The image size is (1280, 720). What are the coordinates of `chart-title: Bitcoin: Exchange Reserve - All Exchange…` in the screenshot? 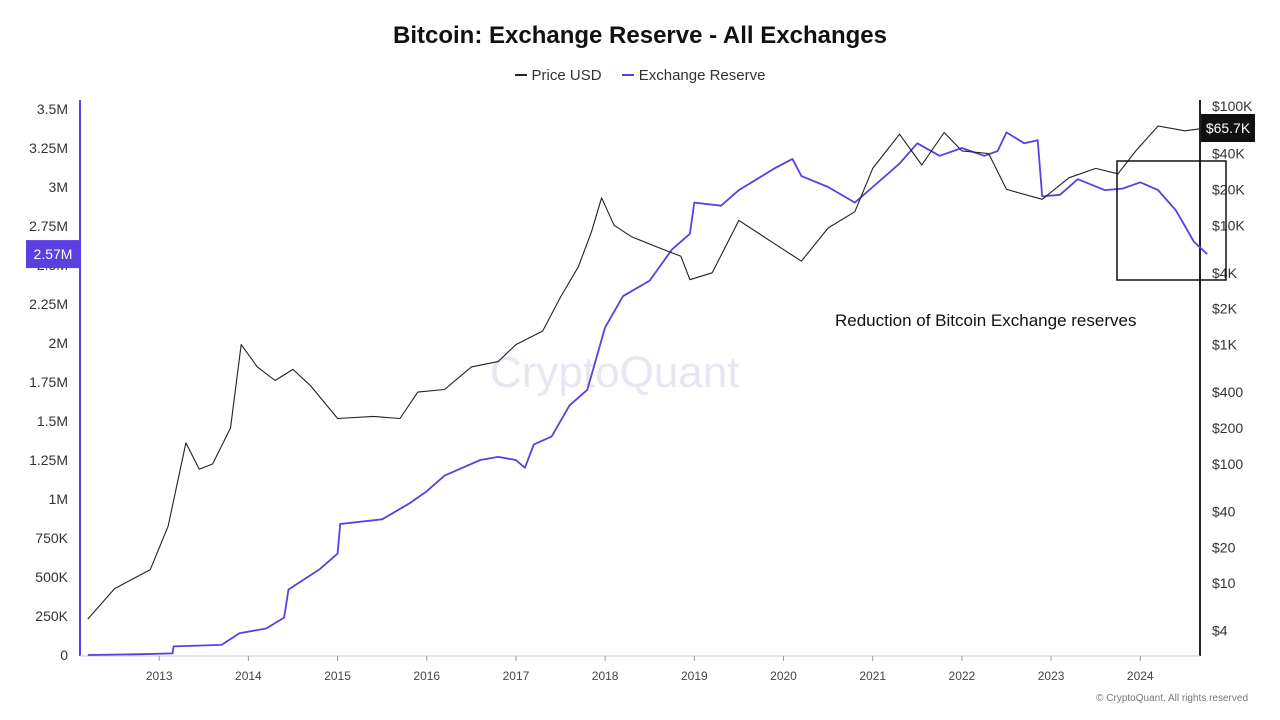 It's located at (640, 35).